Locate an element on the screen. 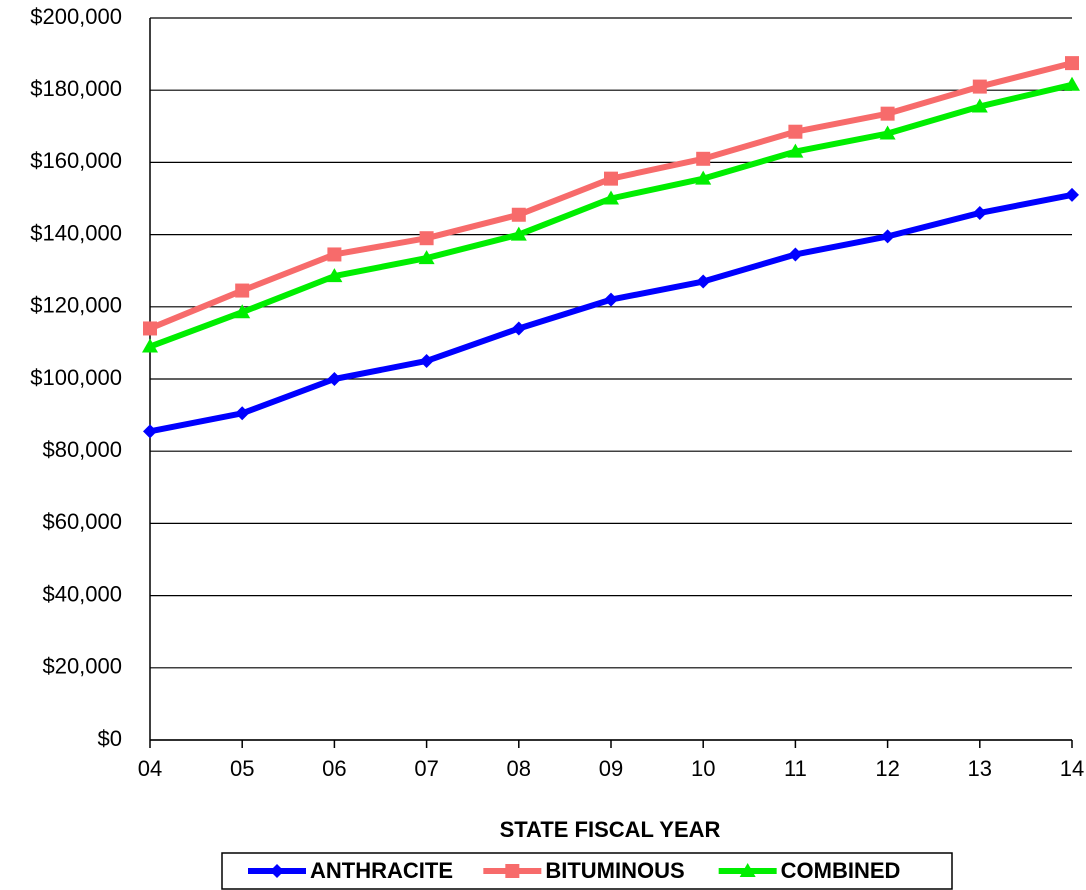 The height and width of the screenshot is (890, 1086). y-tick-label: $120,000 is located at coordinates (76, 305).